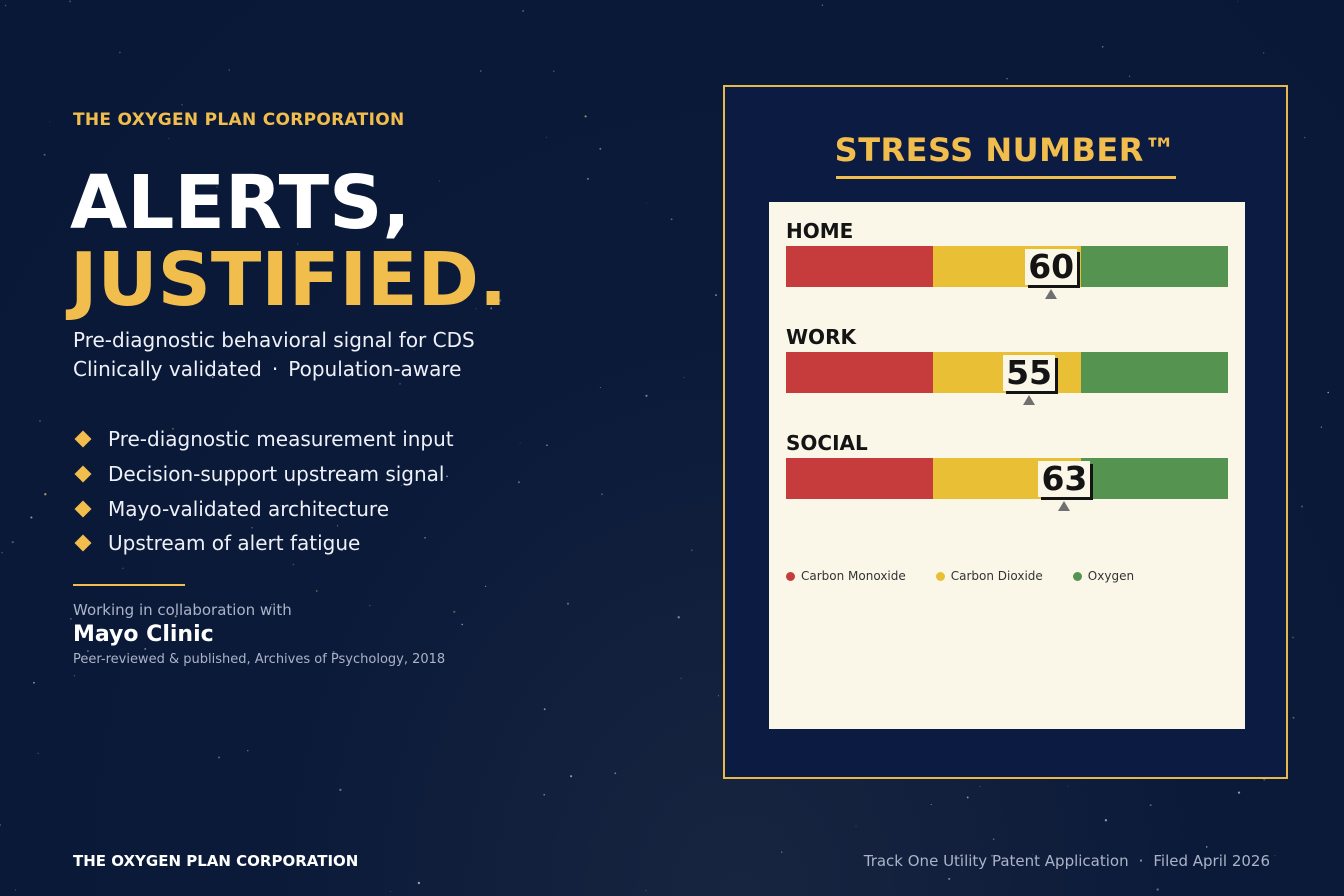 The width and height of the screenshot is (1344, 896). Describe the element at coordinates (239, 120) in the screenshot. I see `company-name: THE OXYGEN PLAN CORPORATION` at that location.